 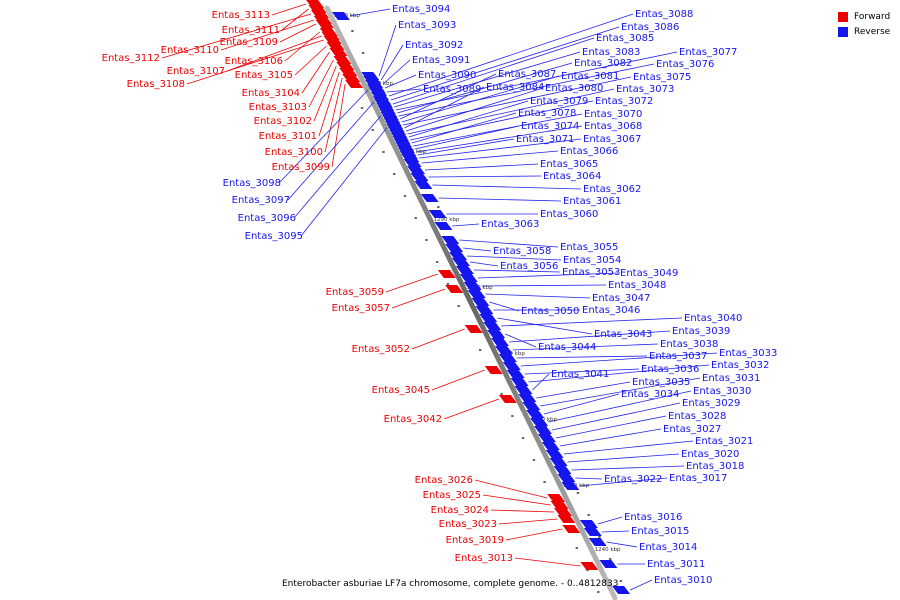 I want to click on reverse-gene-label: Entas_3095, so click(x=274, y=236).